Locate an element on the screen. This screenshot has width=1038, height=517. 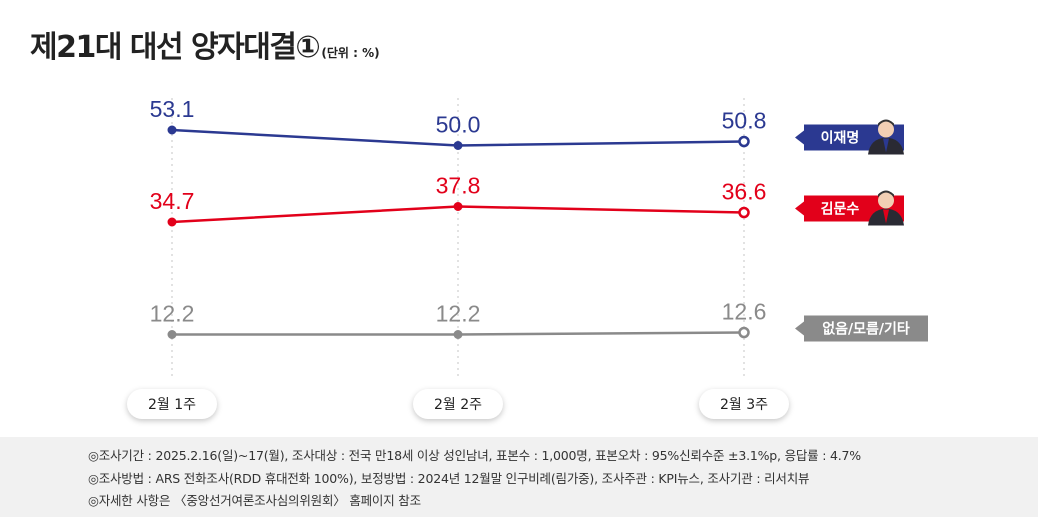
title-text: 제21대 대선 양자대결① is located at coordinates (175, 47).